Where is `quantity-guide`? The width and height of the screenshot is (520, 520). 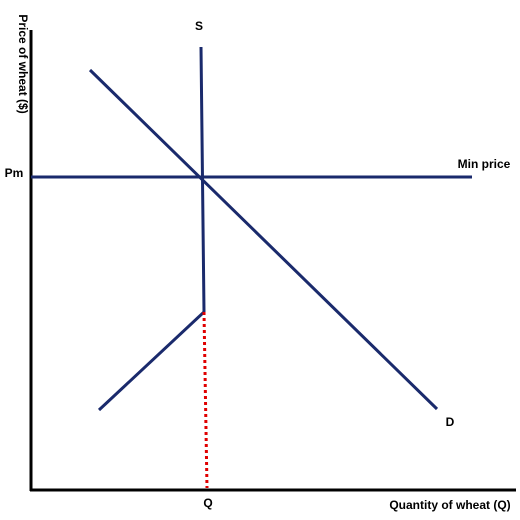
quantity-guide is located at coordinates (205, 400).